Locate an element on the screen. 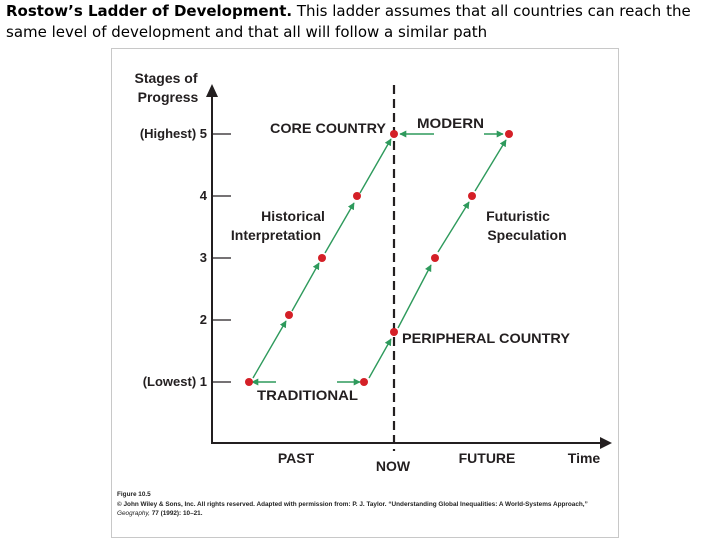 This screenshot has width=720, height=540. x-label-future: FUTURE is located at coordinates (487, 458).